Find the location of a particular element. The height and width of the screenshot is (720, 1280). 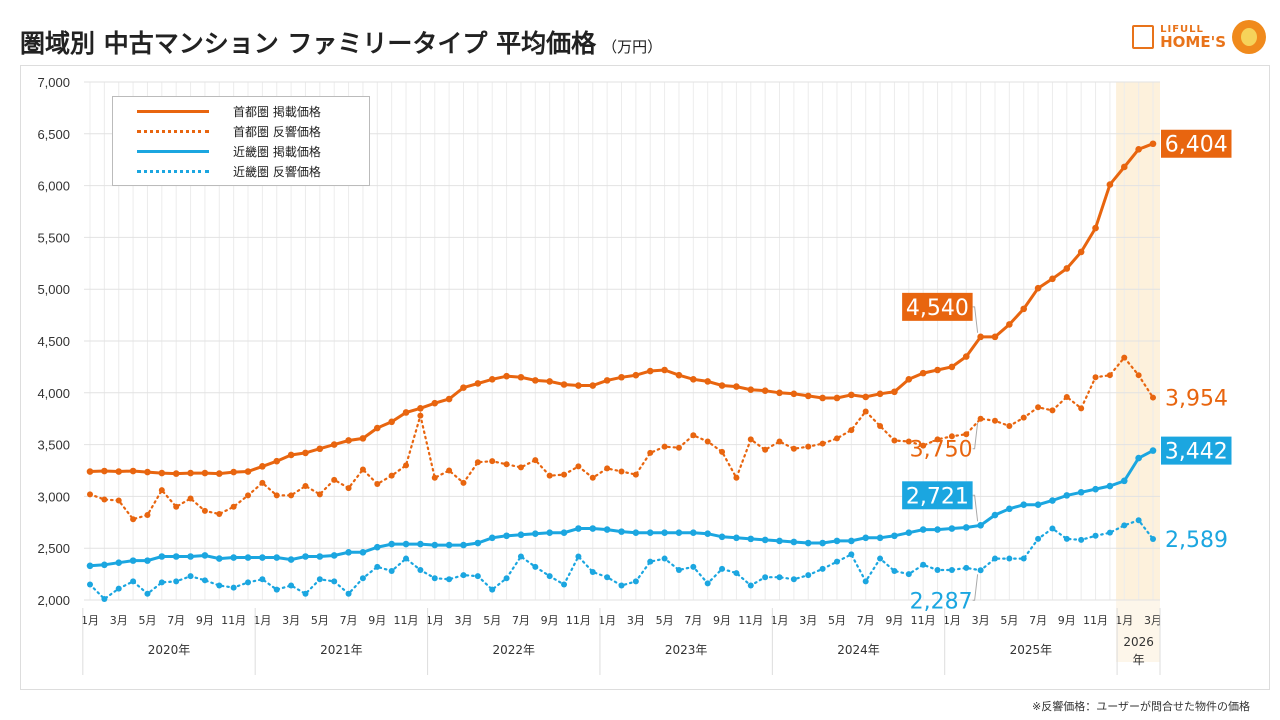

chart-title: 圏域別 中古マンション ファミリータイプ 平均価格 （万円） is located at coordinates (341, 42).